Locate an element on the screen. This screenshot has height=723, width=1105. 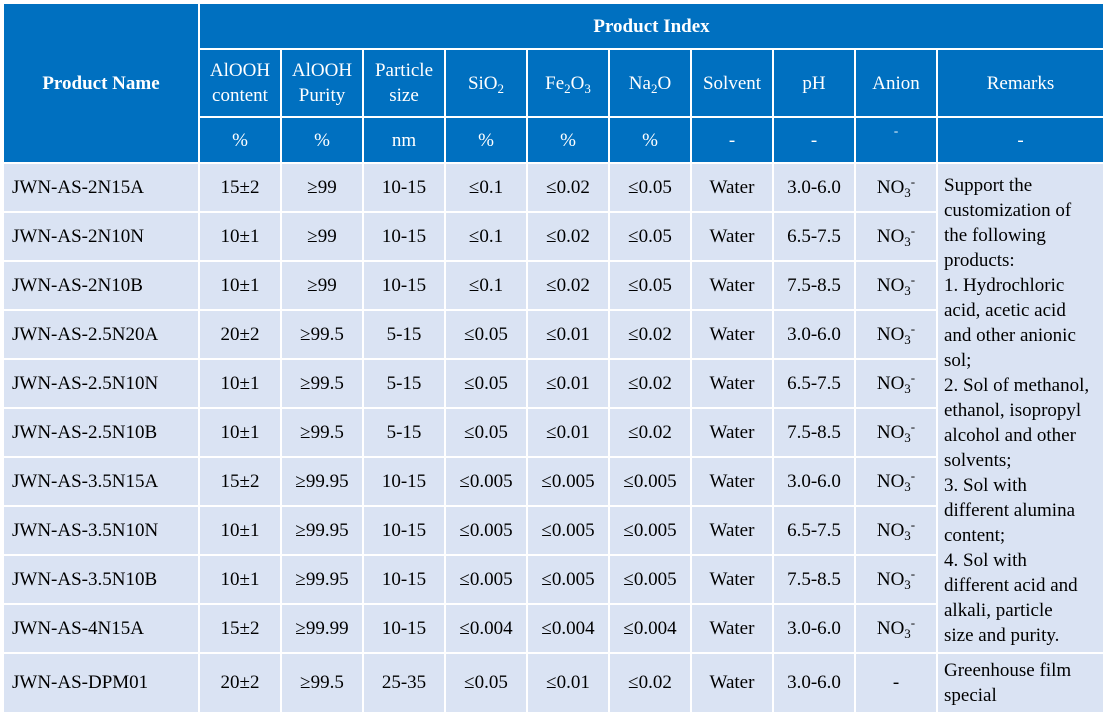
product-name-cell: JWN-AS-2.5N10B is located at coordinates (101, 432).